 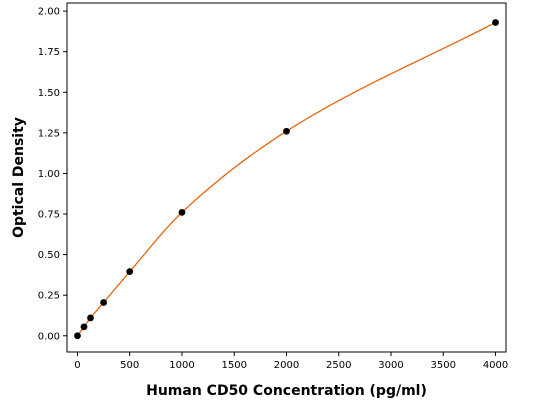 What do you see at coordinates (19, 177) in the screenshot?
I see `y-axis-title: Optical Density` at bounding box center [19, 177].